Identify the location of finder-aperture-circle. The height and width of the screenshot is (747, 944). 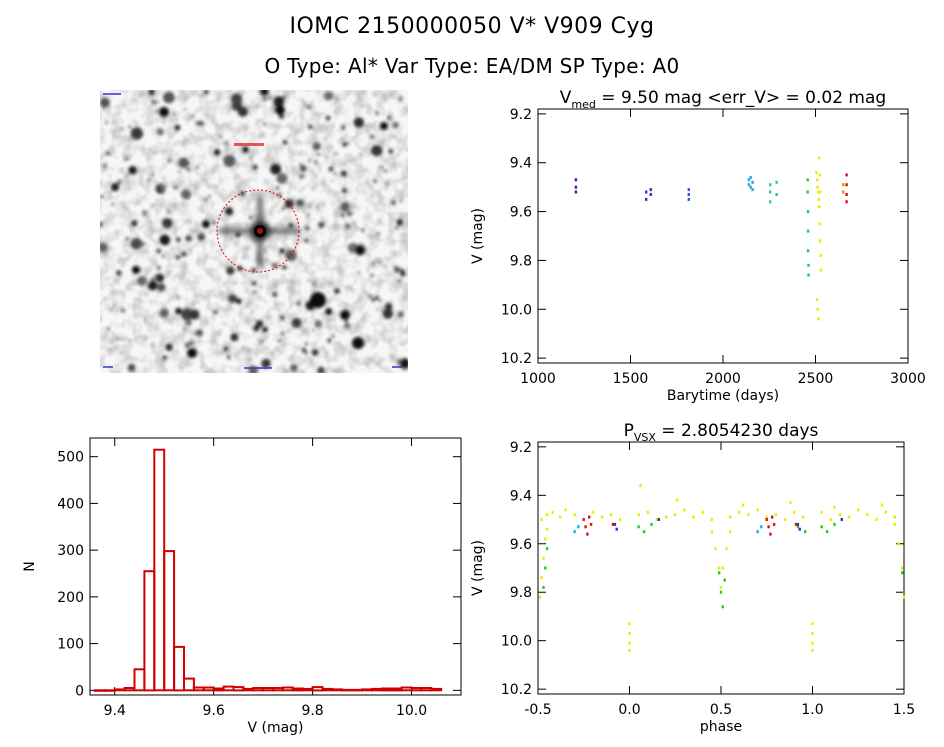
(258, 231).